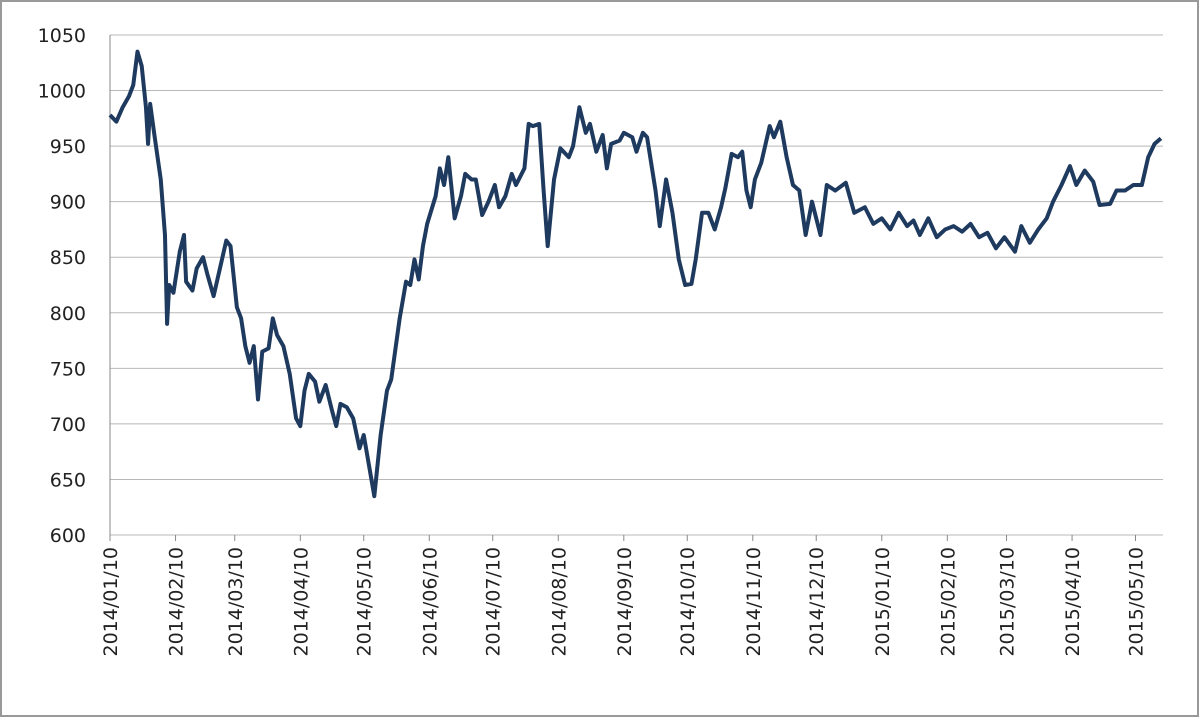 The width and height of the screenshot is (1200, 718). I want to click on y-tick-label: 600, so click(68, 536).